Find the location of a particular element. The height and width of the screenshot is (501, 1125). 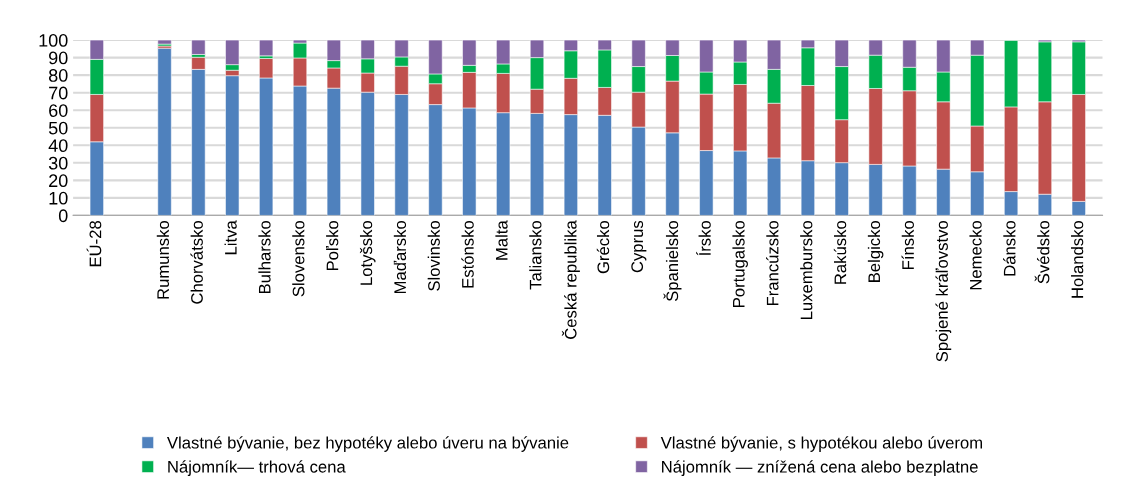

x-tick-label: Spojené kráľovstvo is located at coordinates (943, 291).